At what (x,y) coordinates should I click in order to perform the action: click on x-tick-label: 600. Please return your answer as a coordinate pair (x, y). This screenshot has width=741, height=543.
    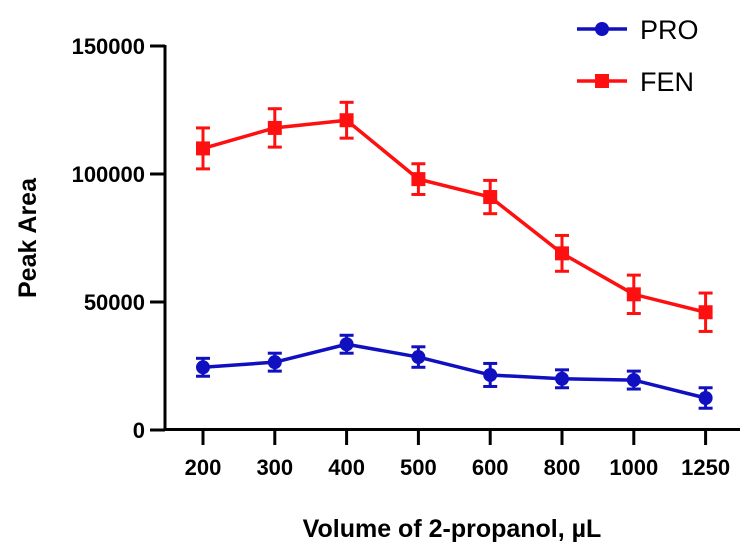
    Looking at the image, I should click on (490, 467).